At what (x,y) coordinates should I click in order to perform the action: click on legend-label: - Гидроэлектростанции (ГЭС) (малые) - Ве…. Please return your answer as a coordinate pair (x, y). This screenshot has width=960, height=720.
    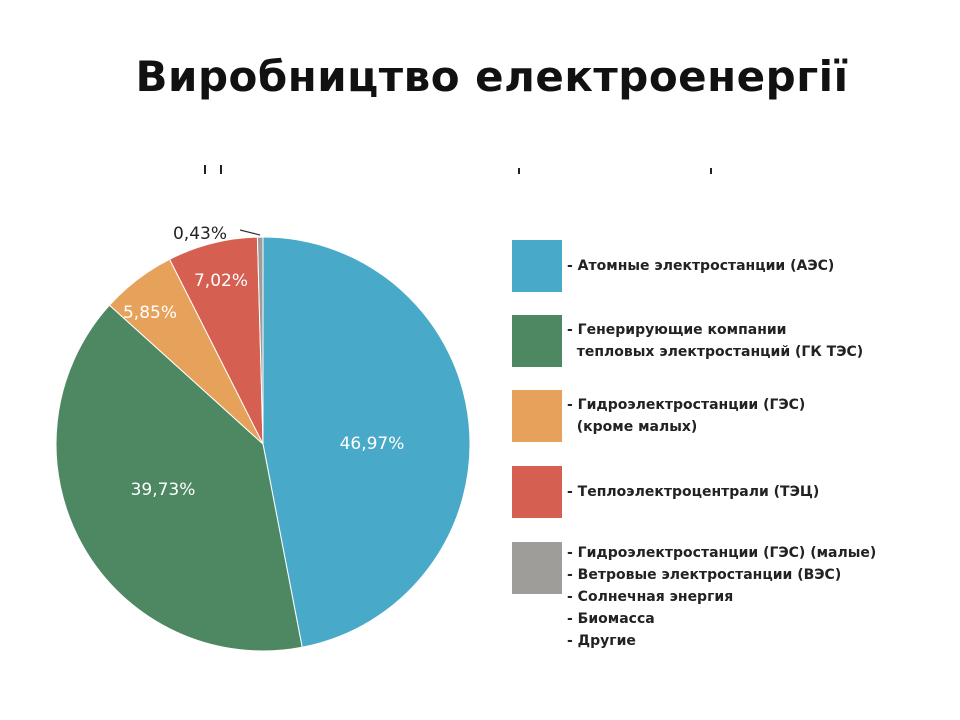
    Looking at the image, I should click on (722, 597).